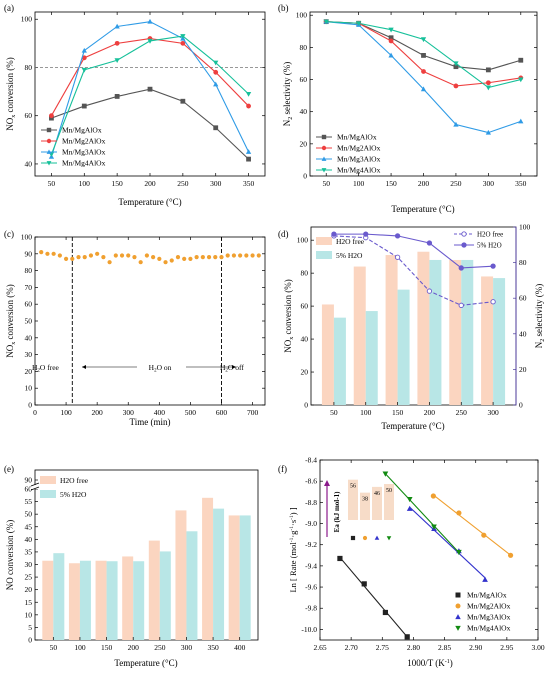  Describe the element at coordinates (29, 514) in the screenshot. I see `y-tick-label: 50` at that location.